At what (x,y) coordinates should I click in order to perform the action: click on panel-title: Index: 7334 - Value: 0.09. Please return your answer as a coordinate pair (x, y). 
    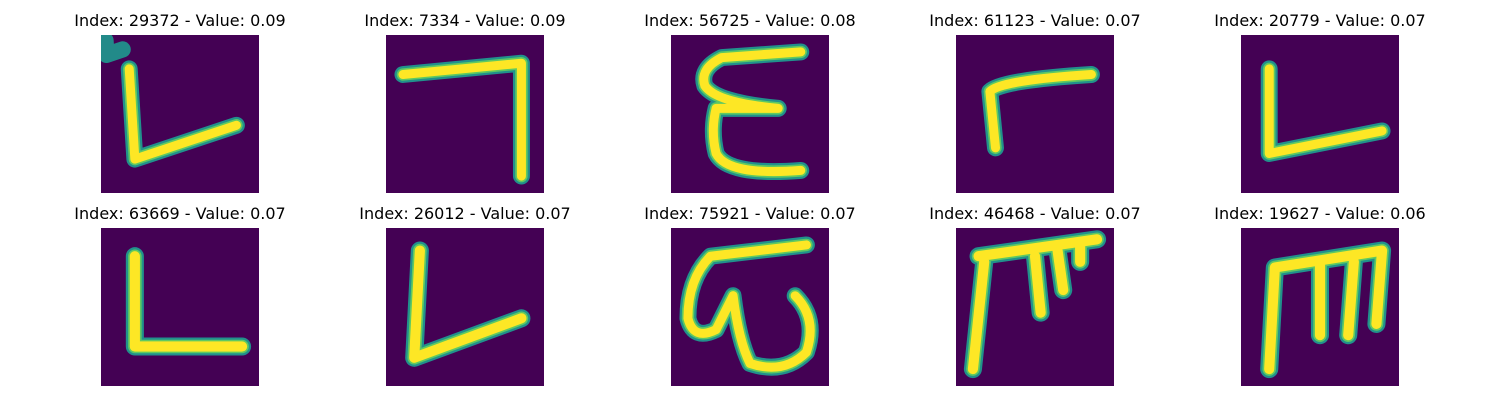
    Looking at the image, I should click on (465, 20).